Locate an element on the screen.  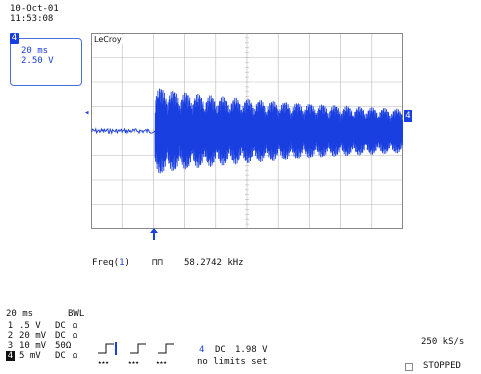
trigger-level: 1.98 V is located at coordinates (251, 350).